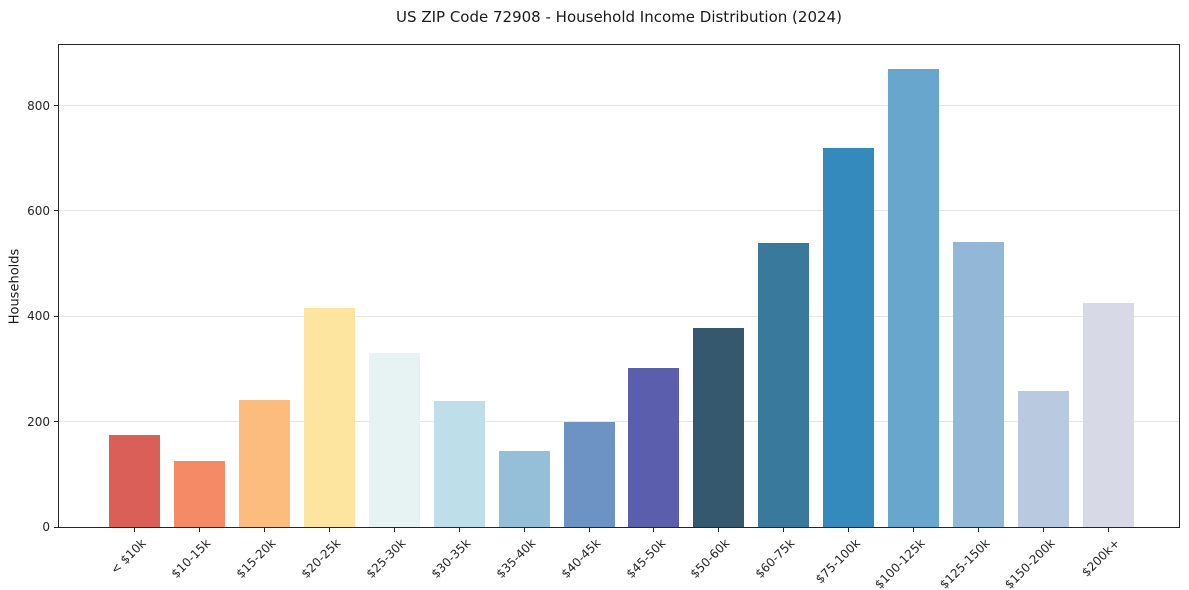 The height and width of the screenshot is (590, 1189). Describe the element at coordinates (710, 558) in the screenshot. I see `x-tick-label: $50-60k` at that location.